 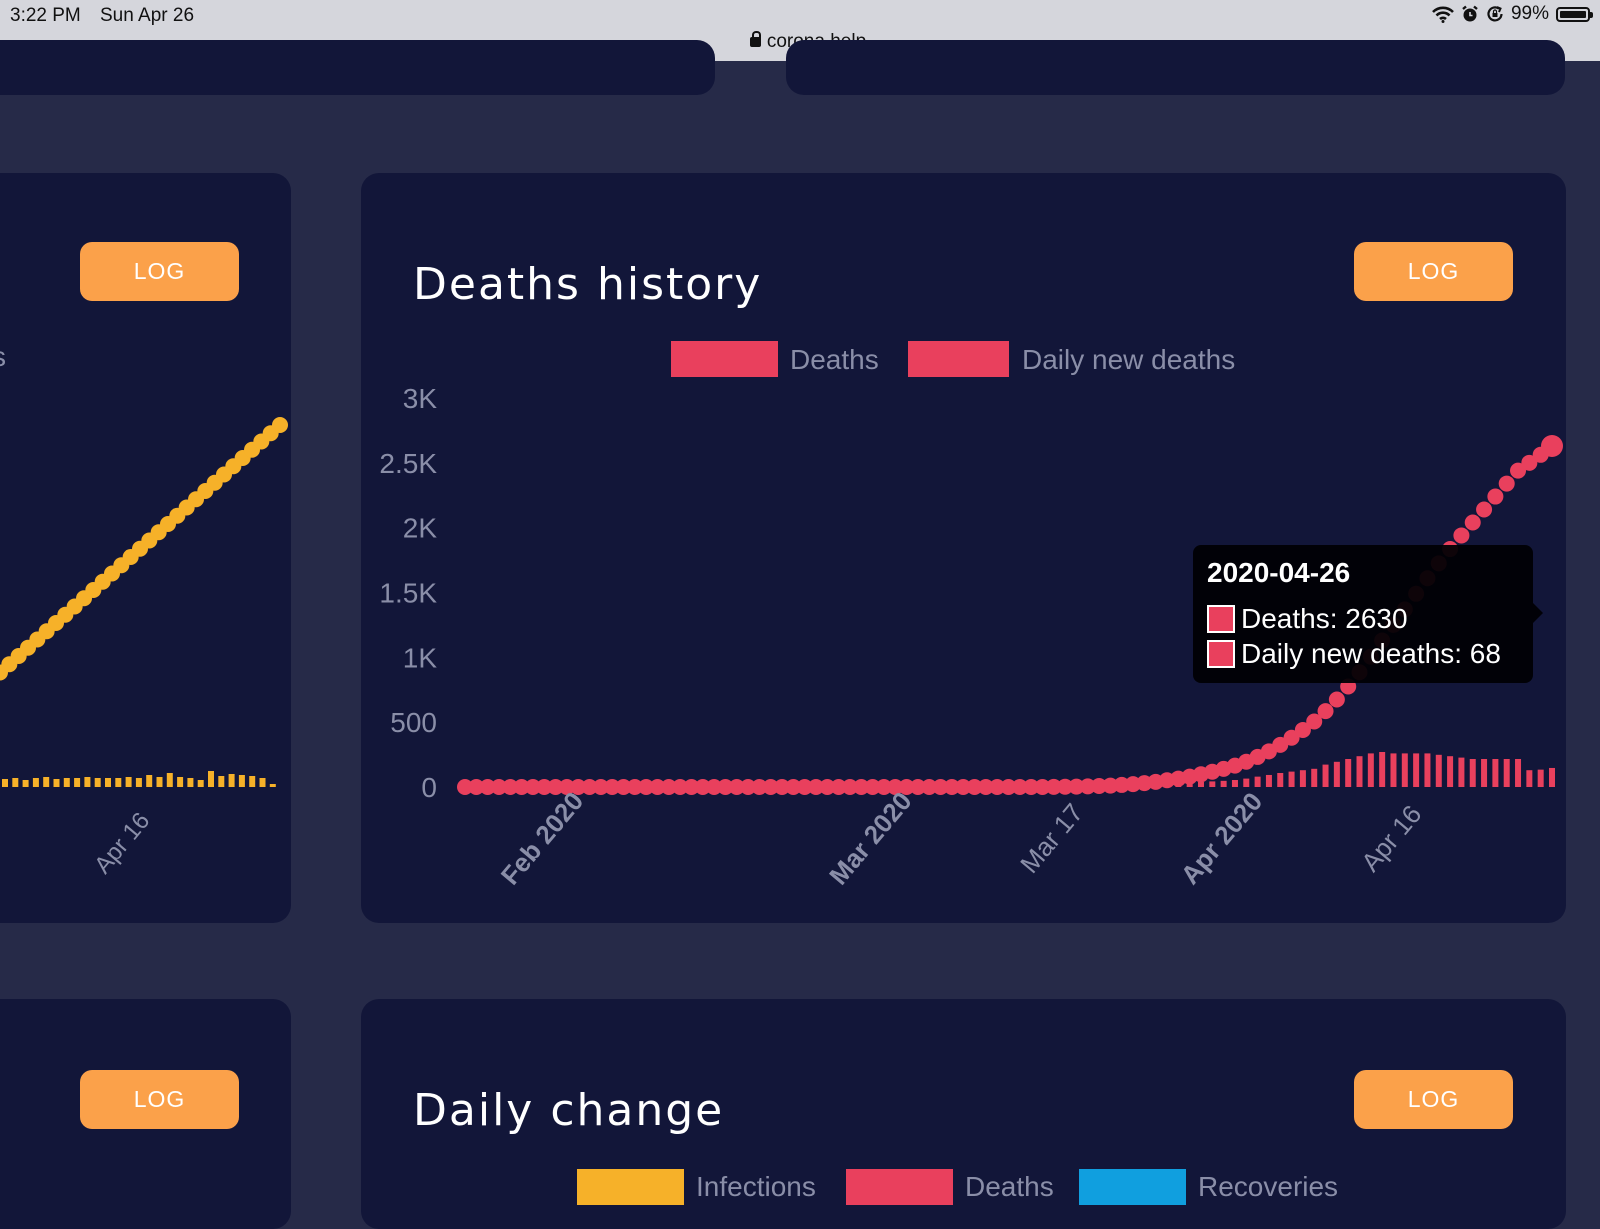 I want to click on battery-icon, so click(x=1574, y=14).